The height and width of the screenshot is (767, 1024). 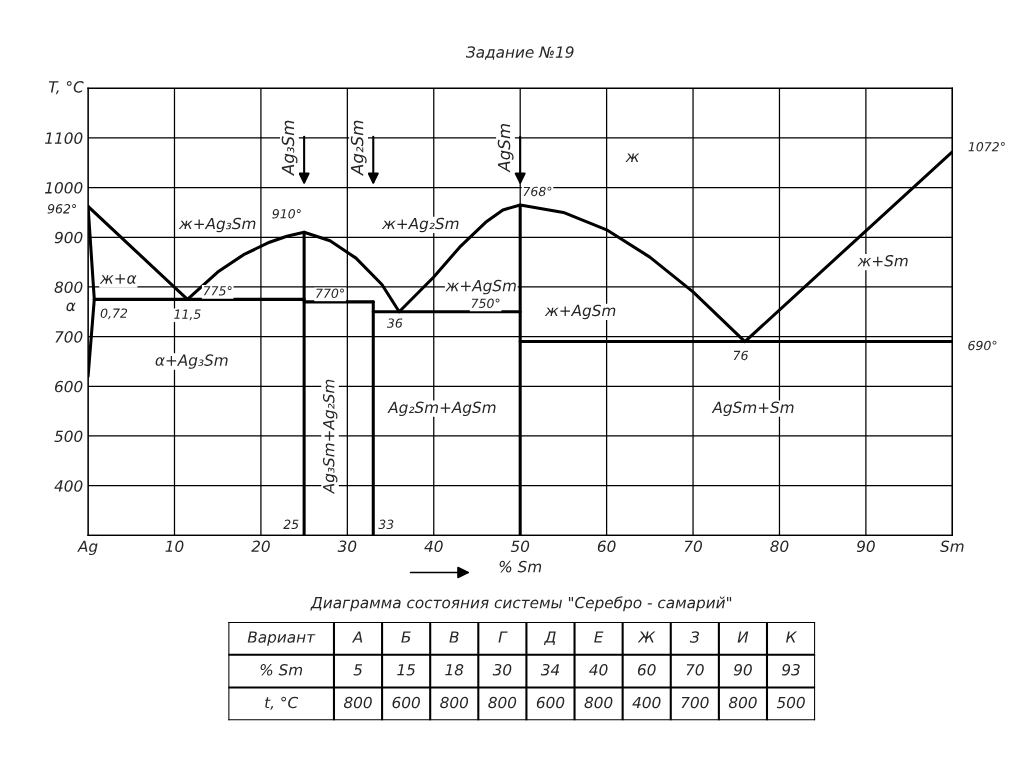 What do you see at coordinates (61, 209) in the screenshot?
I see `text: 962°` at bounding box center [61, 209].